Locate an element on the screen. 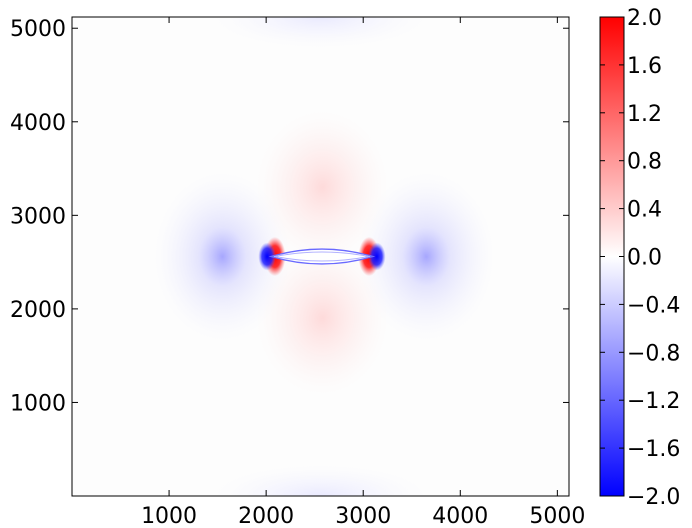 This screenshot has height=528, width=692. crack-outline is located at coordinates (322, 256).